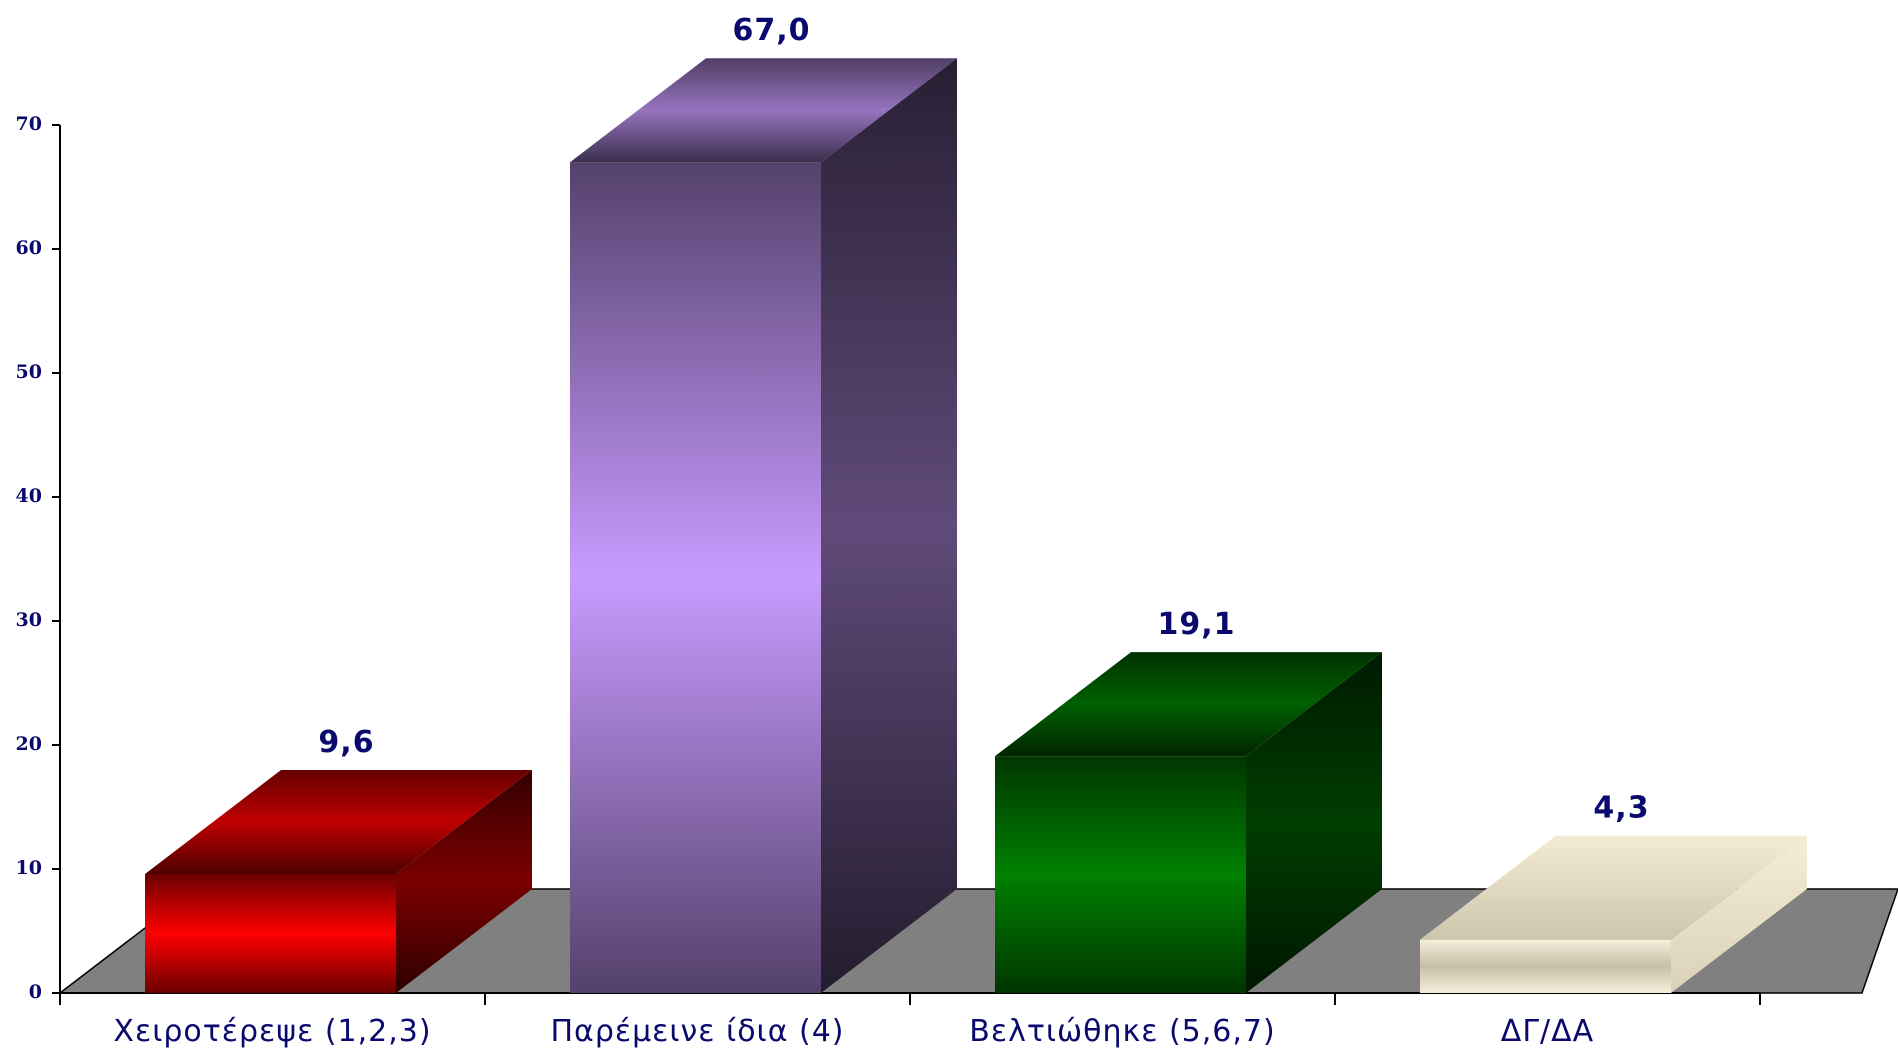  What do you see at coordinates (1621, 808) in the screenshot?
I see `bar-value-label: 4,3` at bounding box center [1621, 808].